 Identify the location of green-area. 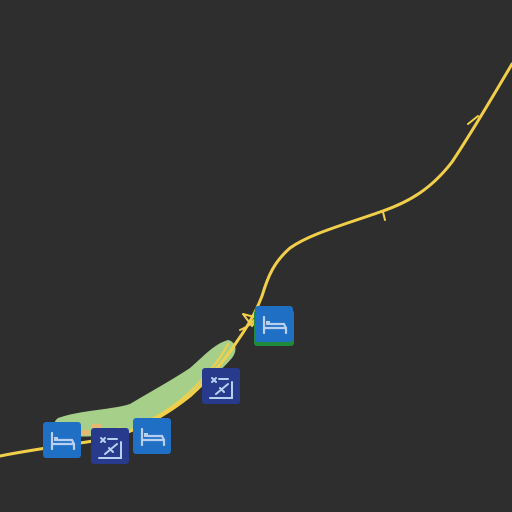
(145, 388).